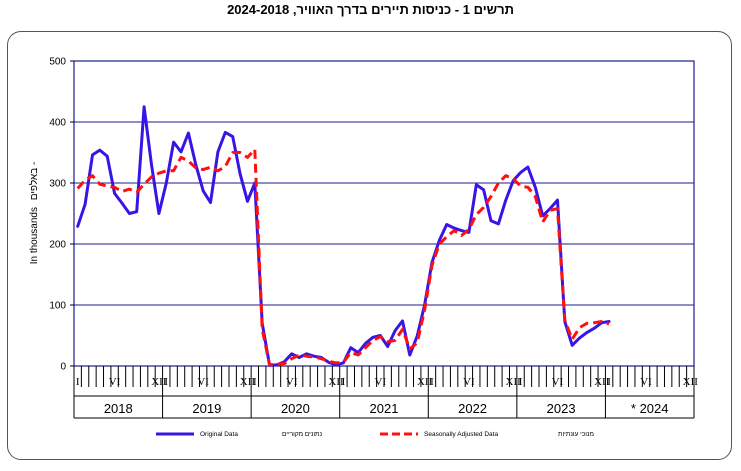  Describe the element at coordinates (576, 434) in the screenshot. I see `legend-adjusted-label-he: מנוכי עונתיות` at that location.